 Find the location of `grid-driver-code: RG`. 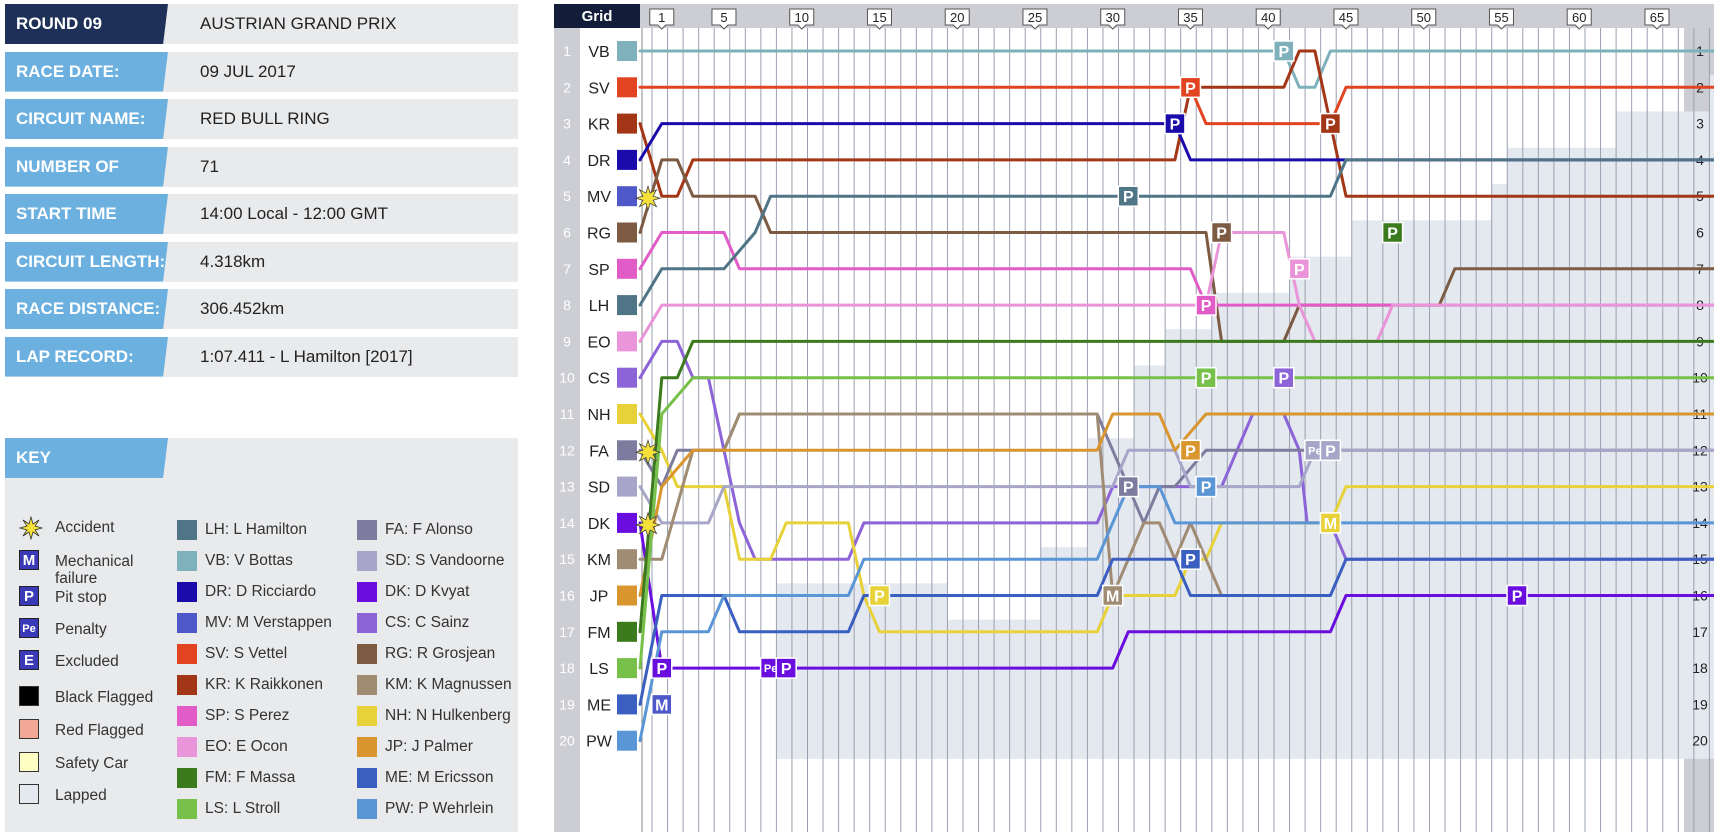

grid-driver-code: RG is located at coordinates (599, 234).